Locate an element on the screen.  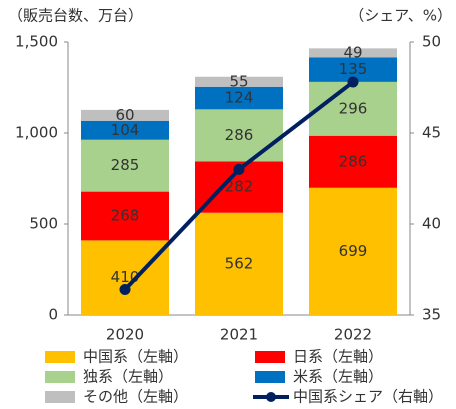
data-label: 60 is located at coordinates (124, 115).